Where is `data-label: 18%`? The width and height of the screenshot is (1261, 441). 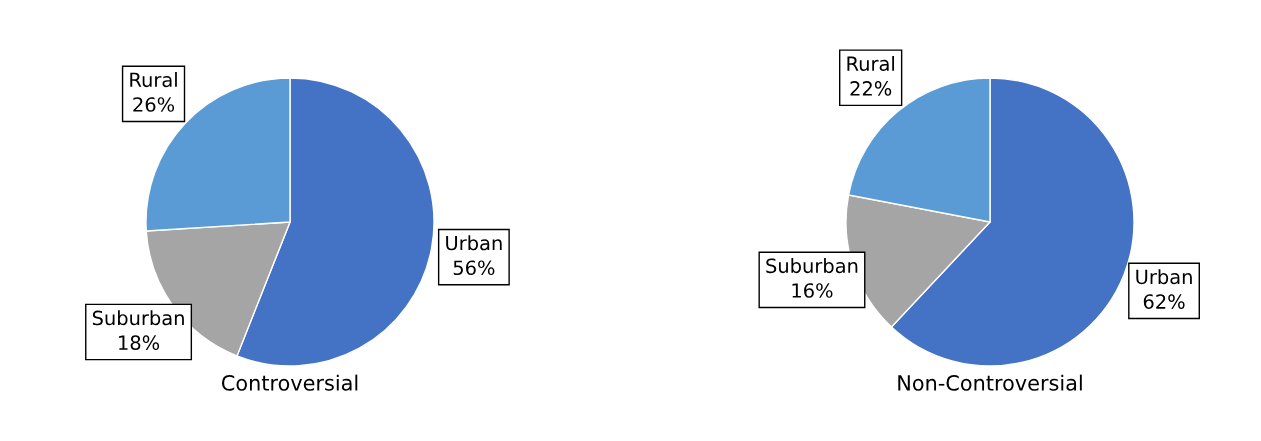 data-label: 18% is located at coordinates (139, 343).